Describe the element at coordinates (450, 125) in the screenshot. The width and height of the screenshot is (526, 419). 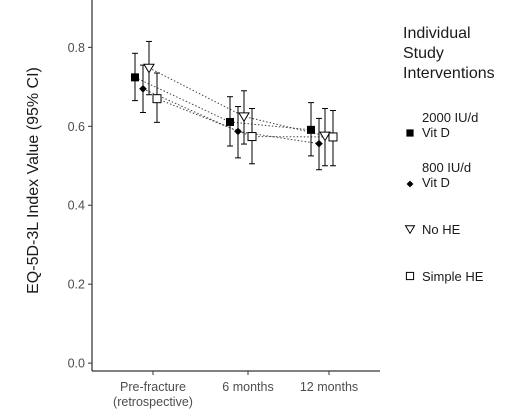
I see `legend-label: 2000 IU/d Vit D` at that location.